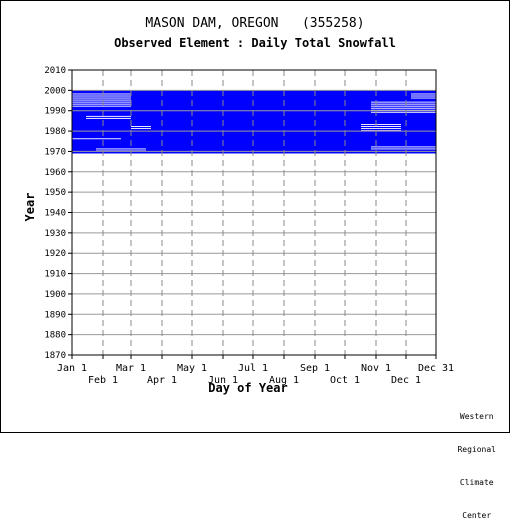 This screenshot has width=510, height=532. Describe the element at coordinates (223, 380) in the screenshot. I see `x-tick-label: Jun 1` at that location.